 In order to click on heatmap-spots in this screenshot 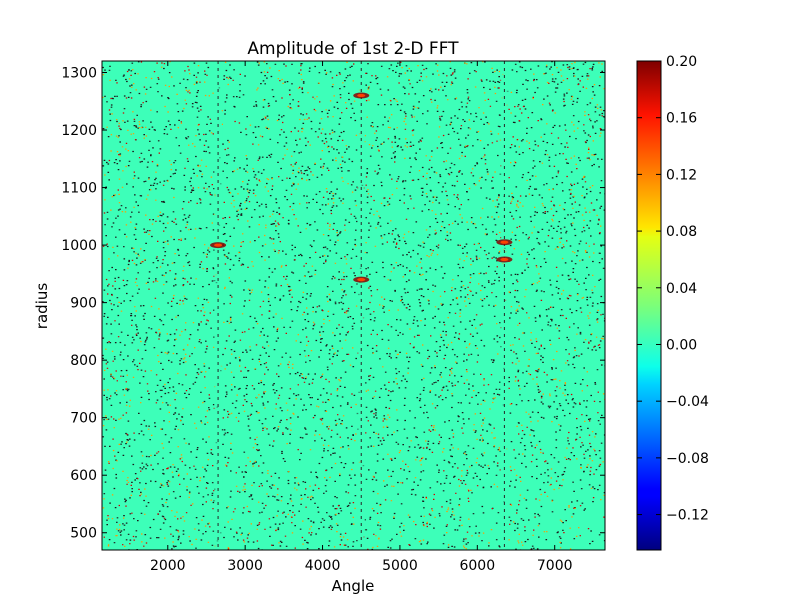, I will do `click(361, 187)`.